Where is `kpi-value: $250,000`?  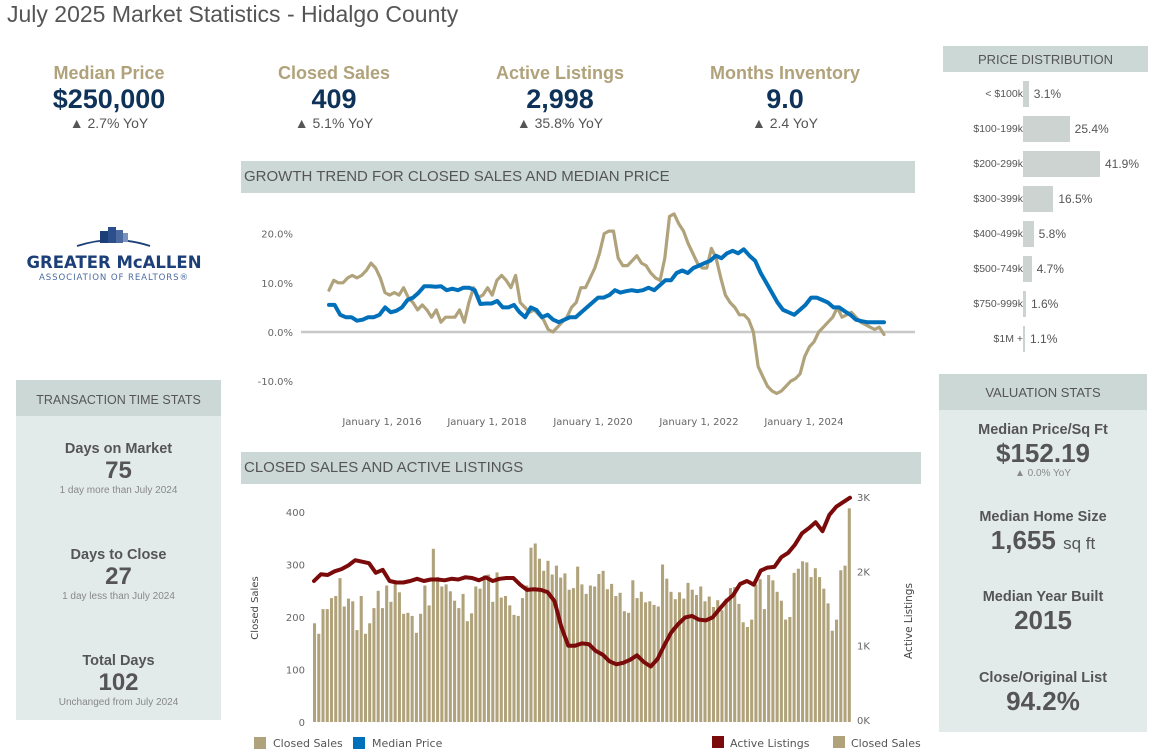 kpi-value: $250,000 is located at coordinates (109, 99).